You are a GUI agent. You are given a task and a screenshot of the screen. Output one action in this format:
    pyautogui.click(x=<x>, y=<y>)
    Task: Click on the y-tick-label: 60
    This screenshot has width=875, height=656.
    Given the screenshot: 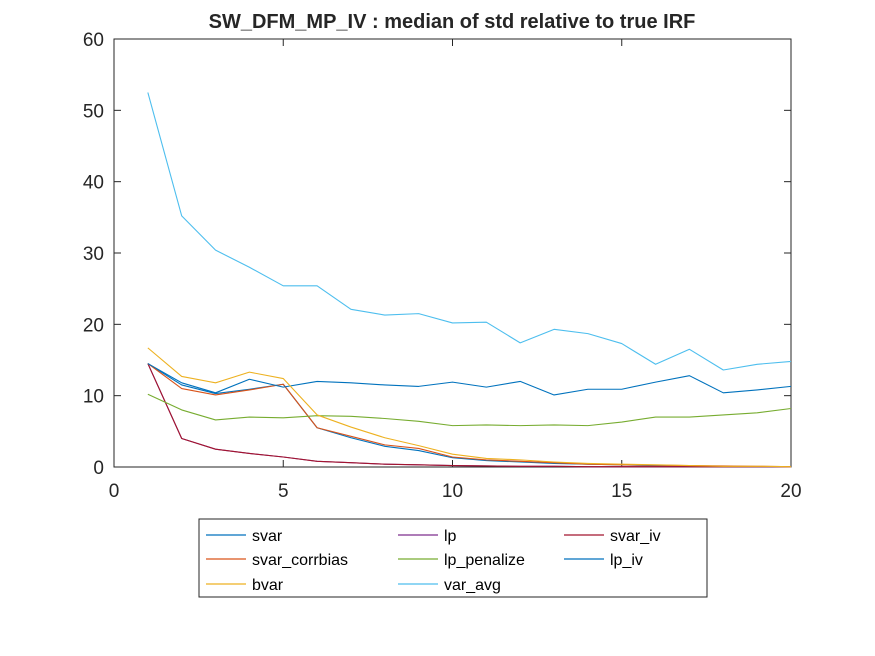 What is the action you would take?
    pyautogui.click(x=93, y=40)
    